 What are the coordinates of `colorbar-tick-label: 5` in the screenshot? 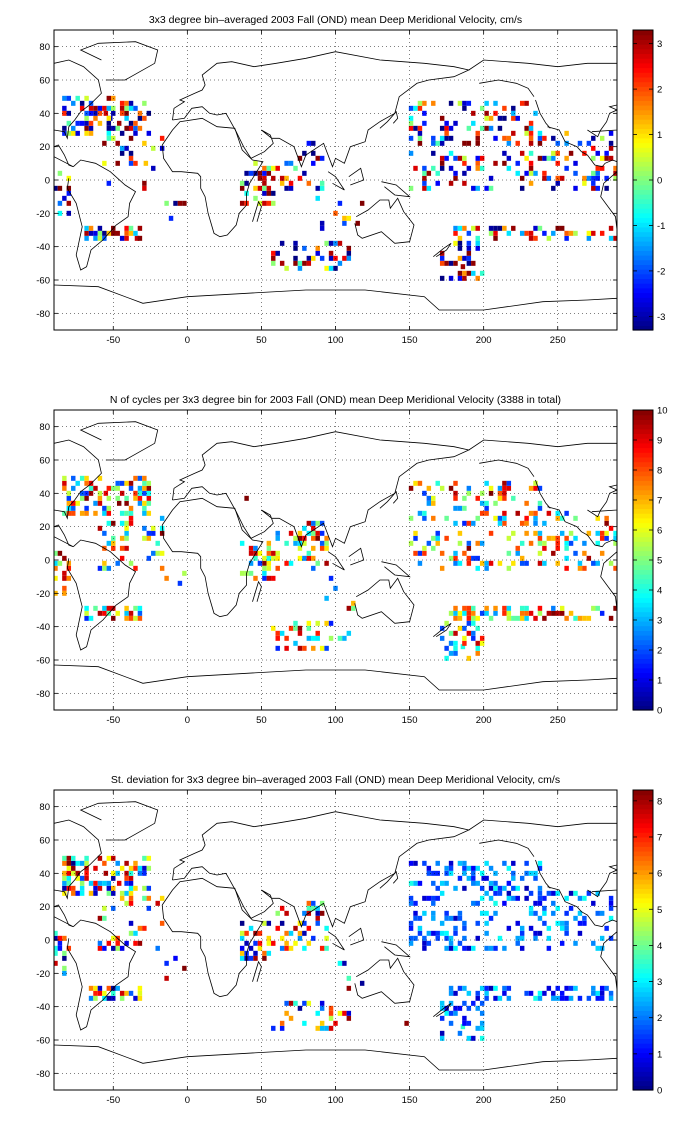 It's located at (659, 561).